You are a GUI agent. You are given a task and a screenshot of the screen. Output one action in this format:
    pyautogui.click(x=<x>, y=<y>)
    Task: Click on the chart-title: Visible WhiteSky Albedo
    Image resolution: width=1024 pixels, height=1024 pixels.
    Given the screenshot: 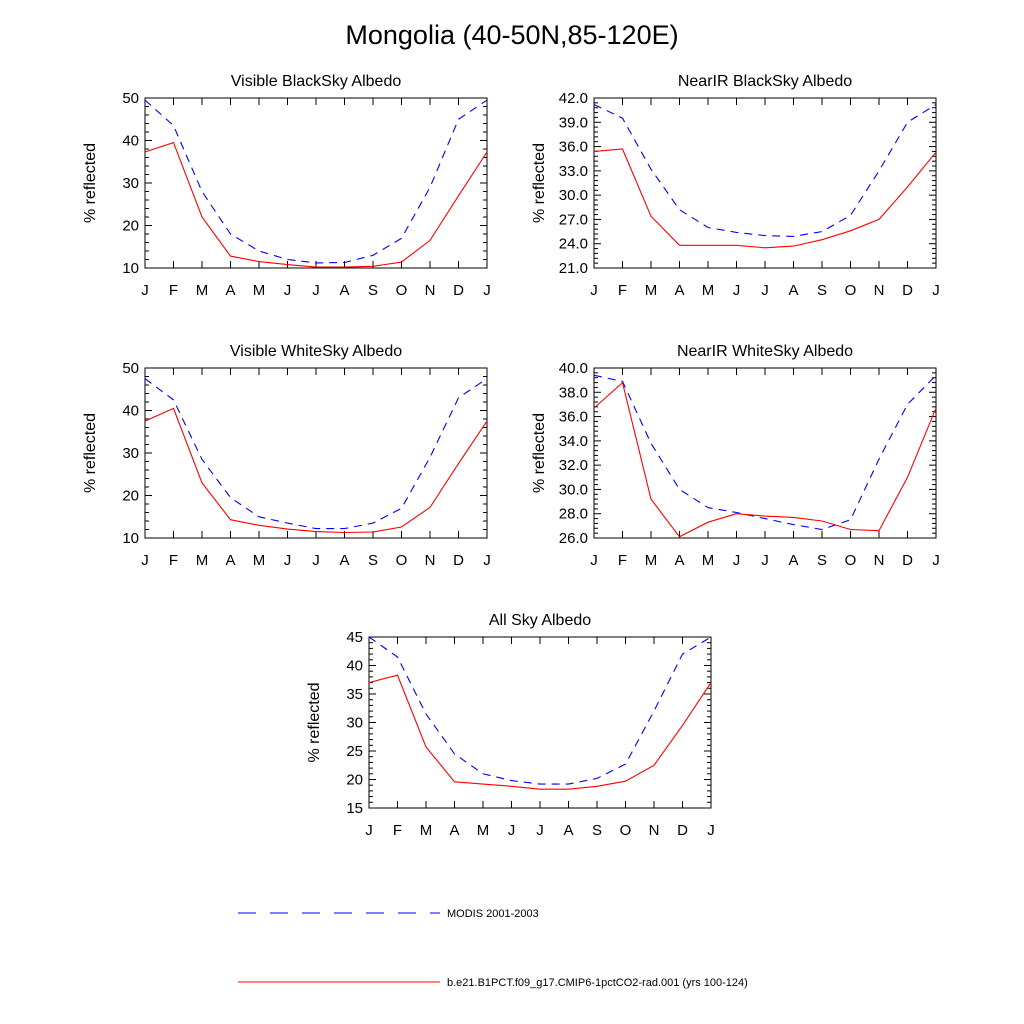 What is the action you would take?
    pyautogui.click(x=316, y=351)
    